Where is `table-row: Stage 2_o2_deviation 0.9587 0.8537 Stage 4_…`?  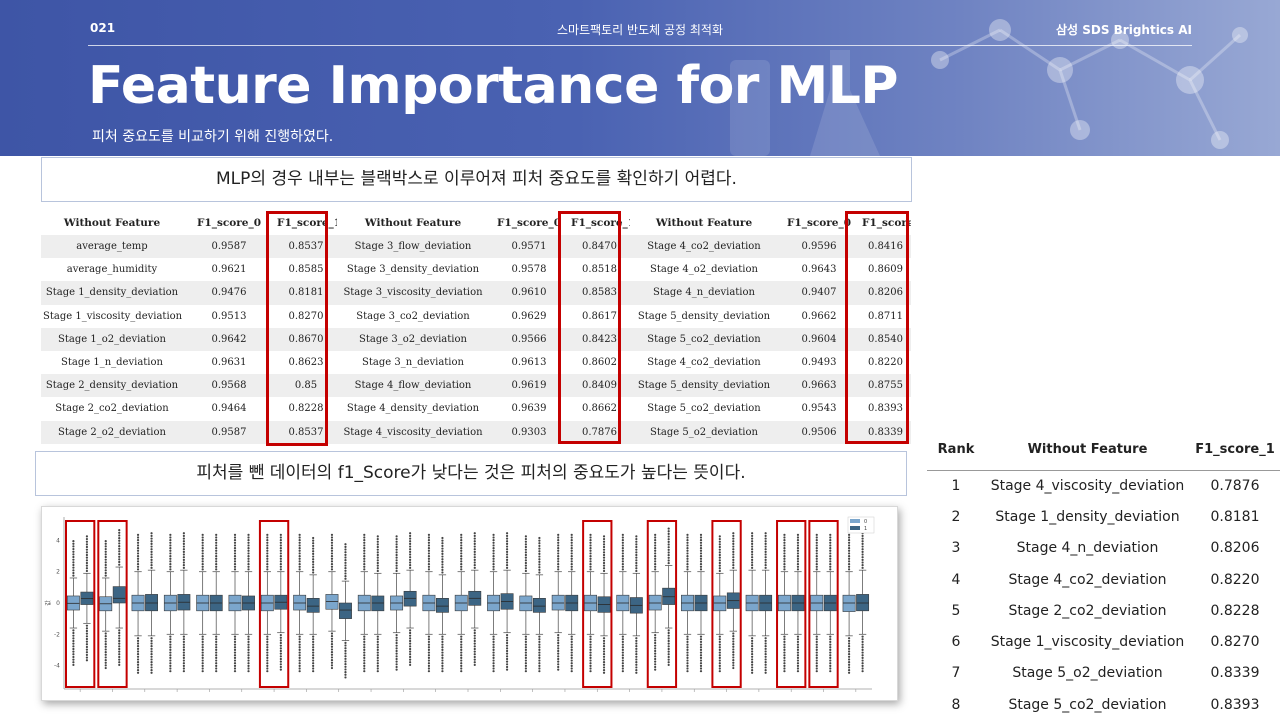 table-row: Stage 2_o2_deviation 0.9587 0.8537 Stage 4_… is located at coordinates (476, 432).